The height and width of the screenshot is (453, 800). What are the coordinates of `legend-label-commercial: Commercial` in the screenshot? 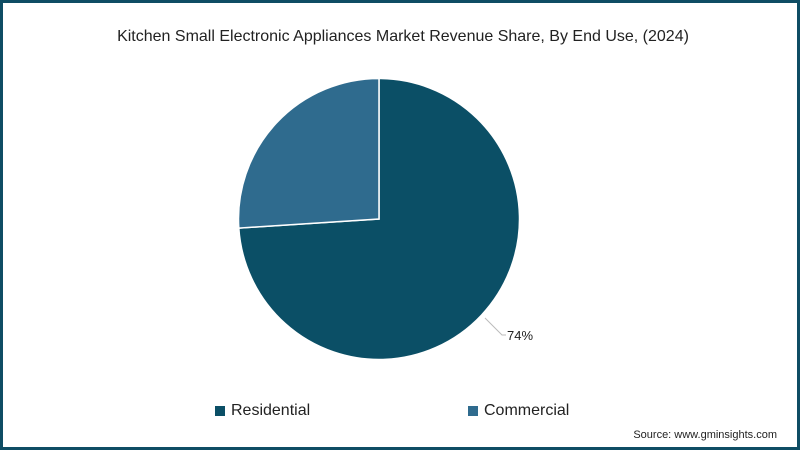 It's located at (527, 410).